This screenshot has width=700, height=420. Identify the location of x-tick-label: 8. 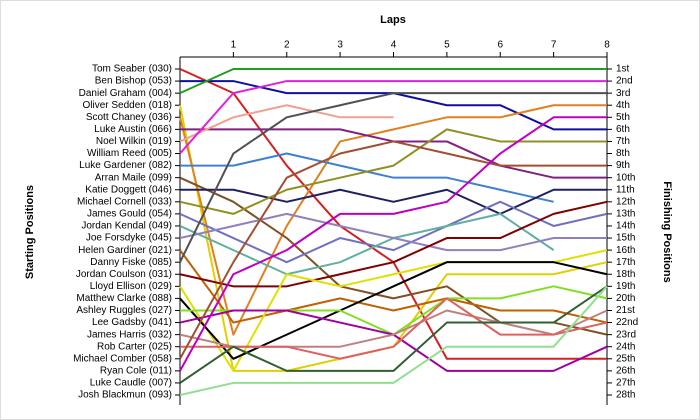
(607, 45).